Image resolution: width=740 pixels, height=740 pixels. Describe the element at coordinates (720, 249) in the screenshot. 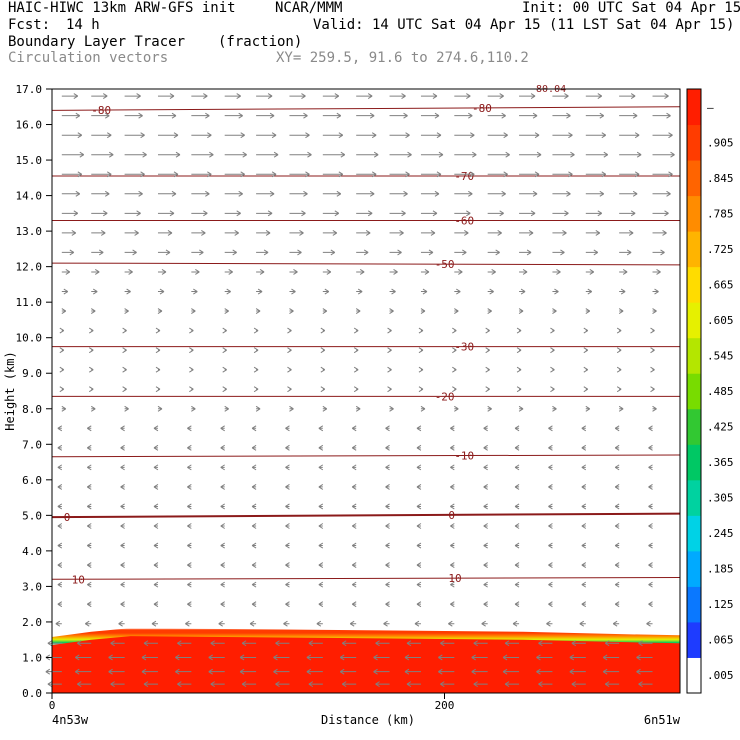

I see `colorbar-label-4: .725` at that location.